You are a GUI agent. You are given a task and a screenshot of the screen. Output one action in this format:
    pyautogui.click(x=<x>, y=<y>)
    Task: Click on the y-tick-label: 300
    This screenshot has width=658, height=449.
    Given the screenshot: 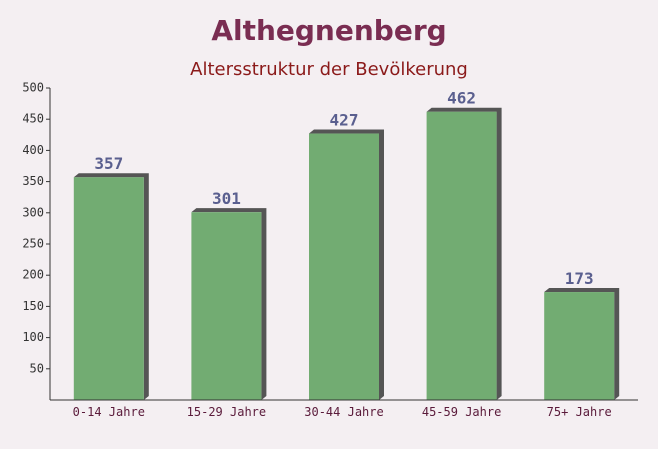 What is the action you would take?
    pyautogui.click(x=33, y=212)
    